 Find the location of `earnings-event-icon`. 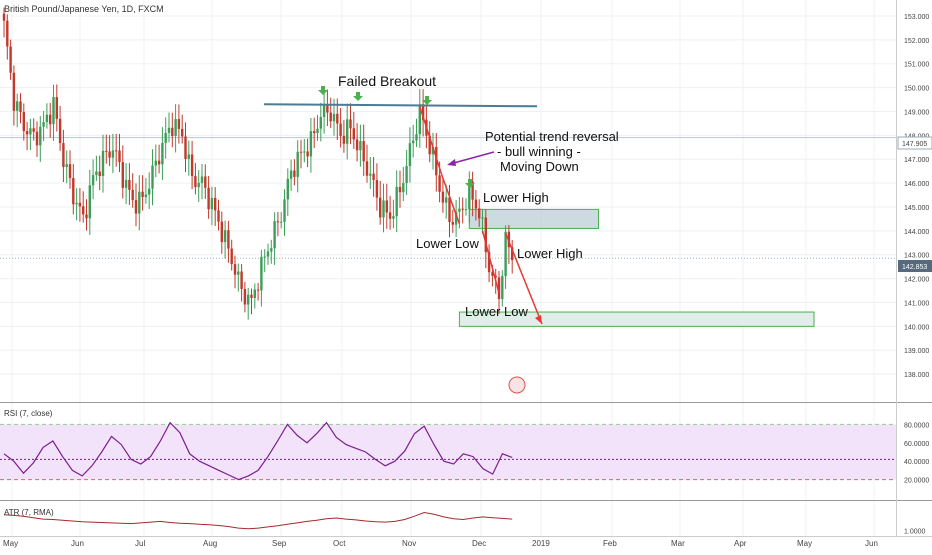

earnings-event-icon is located at coordinates (517, 385).